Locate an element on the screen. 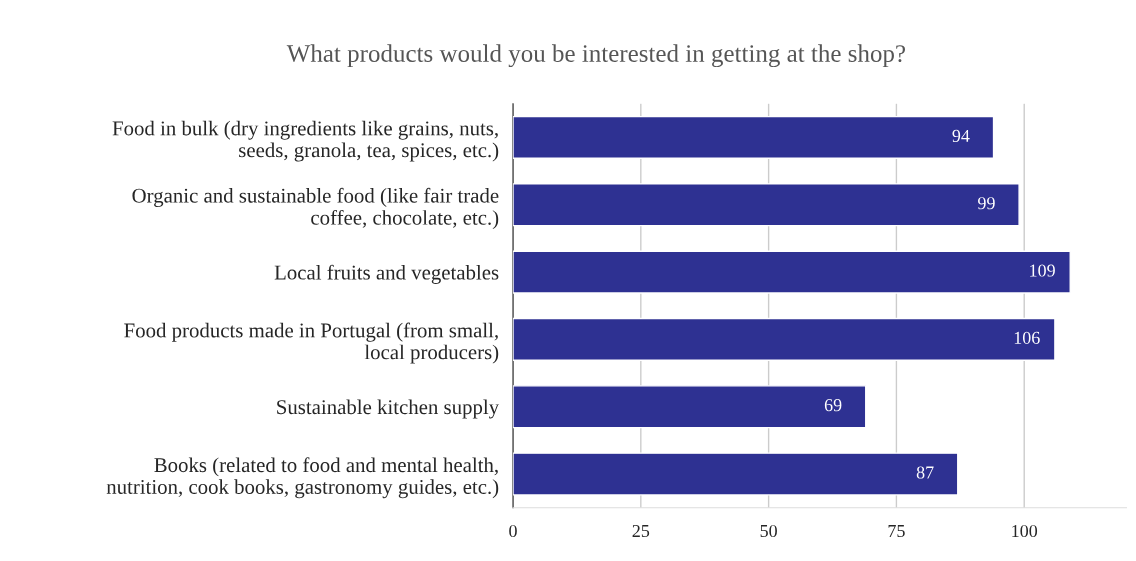 The image size is (1136, 561). chart-title: What products would you be interested in getting at the shop? is located at coordinates (596, 56).